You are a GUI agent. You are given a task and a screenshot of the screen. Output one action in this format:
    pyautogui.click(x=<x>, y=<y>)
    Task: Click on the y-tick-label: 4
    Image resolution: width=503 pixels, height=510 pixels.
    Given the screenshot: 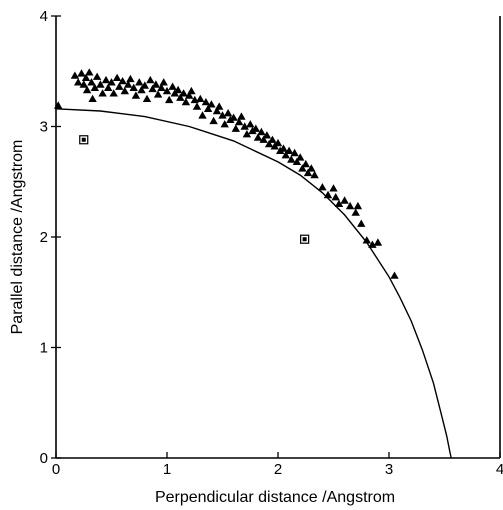 What is the action you would take?
    pyautogui.click(x=44, y=16)
    